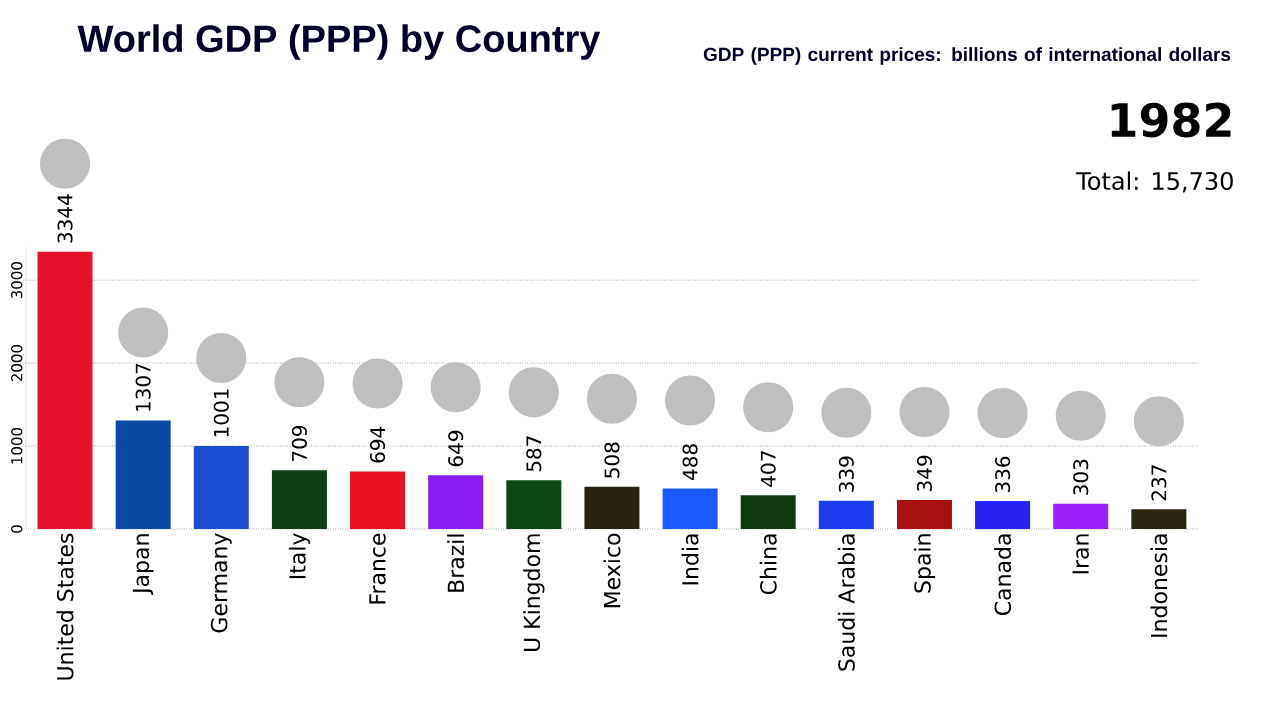 This screenshot has height=720, width=1280. What do you see at coordinates (221, 413) in the screenshot?
I see `data-label: 1001` at bounding box center [221, 413].